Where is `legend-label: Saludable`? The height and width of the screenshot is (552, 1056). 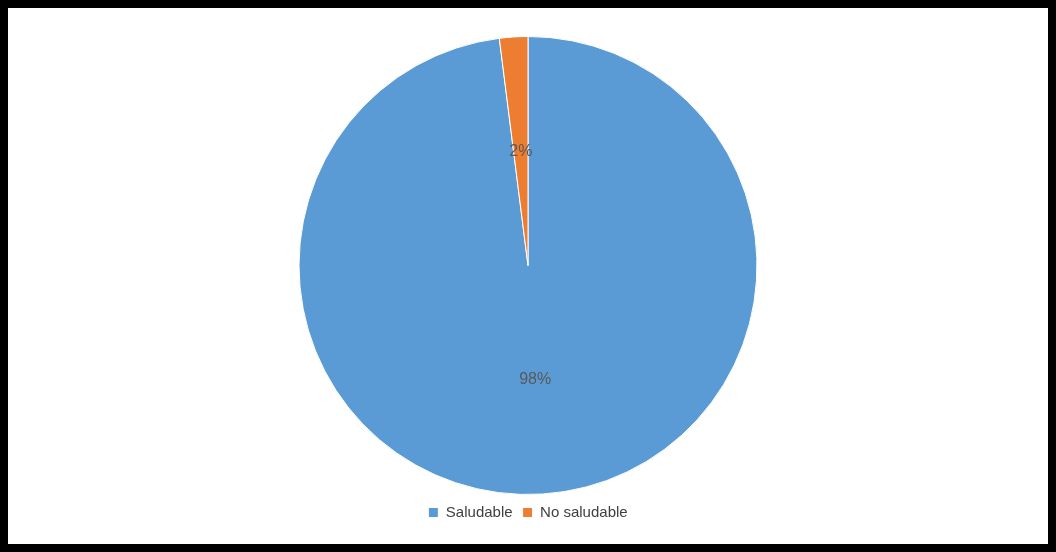
legend-label: Saludable is located at coordinates (479, 511).